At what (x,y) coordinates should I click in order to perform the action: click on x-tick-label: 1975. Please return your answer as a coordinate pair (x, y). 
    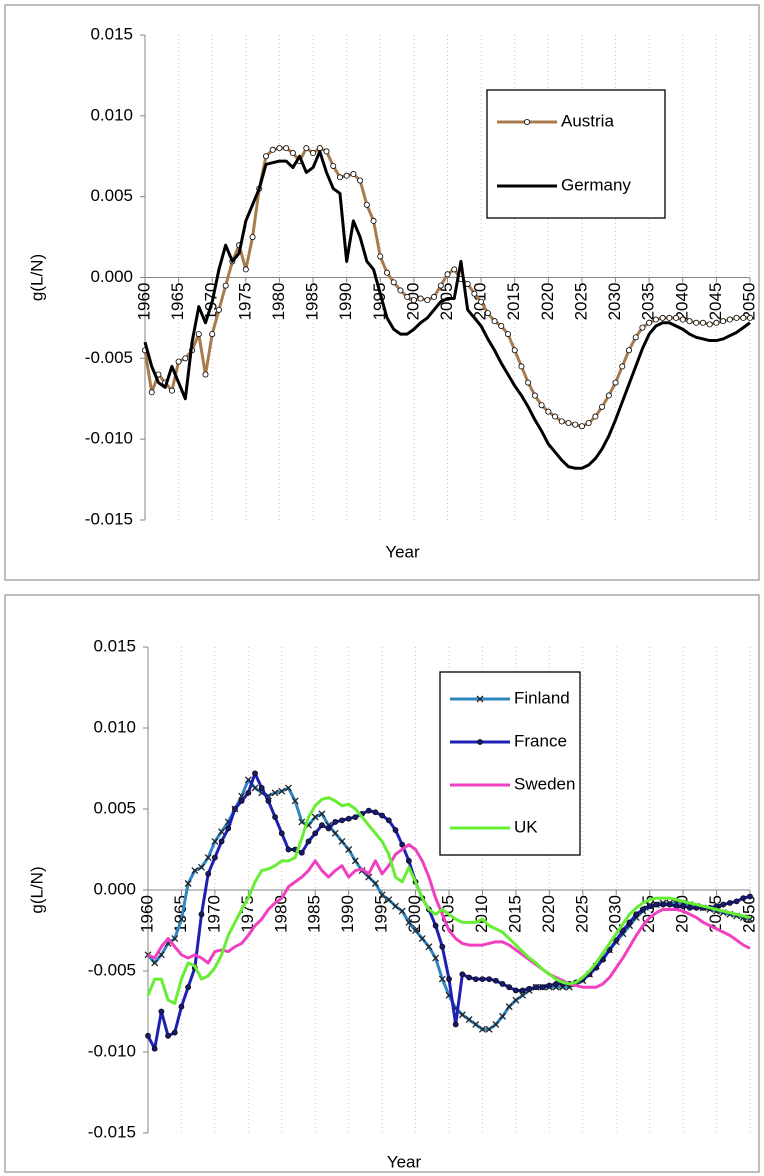
    Looking at the image, I should click on (247, 914).